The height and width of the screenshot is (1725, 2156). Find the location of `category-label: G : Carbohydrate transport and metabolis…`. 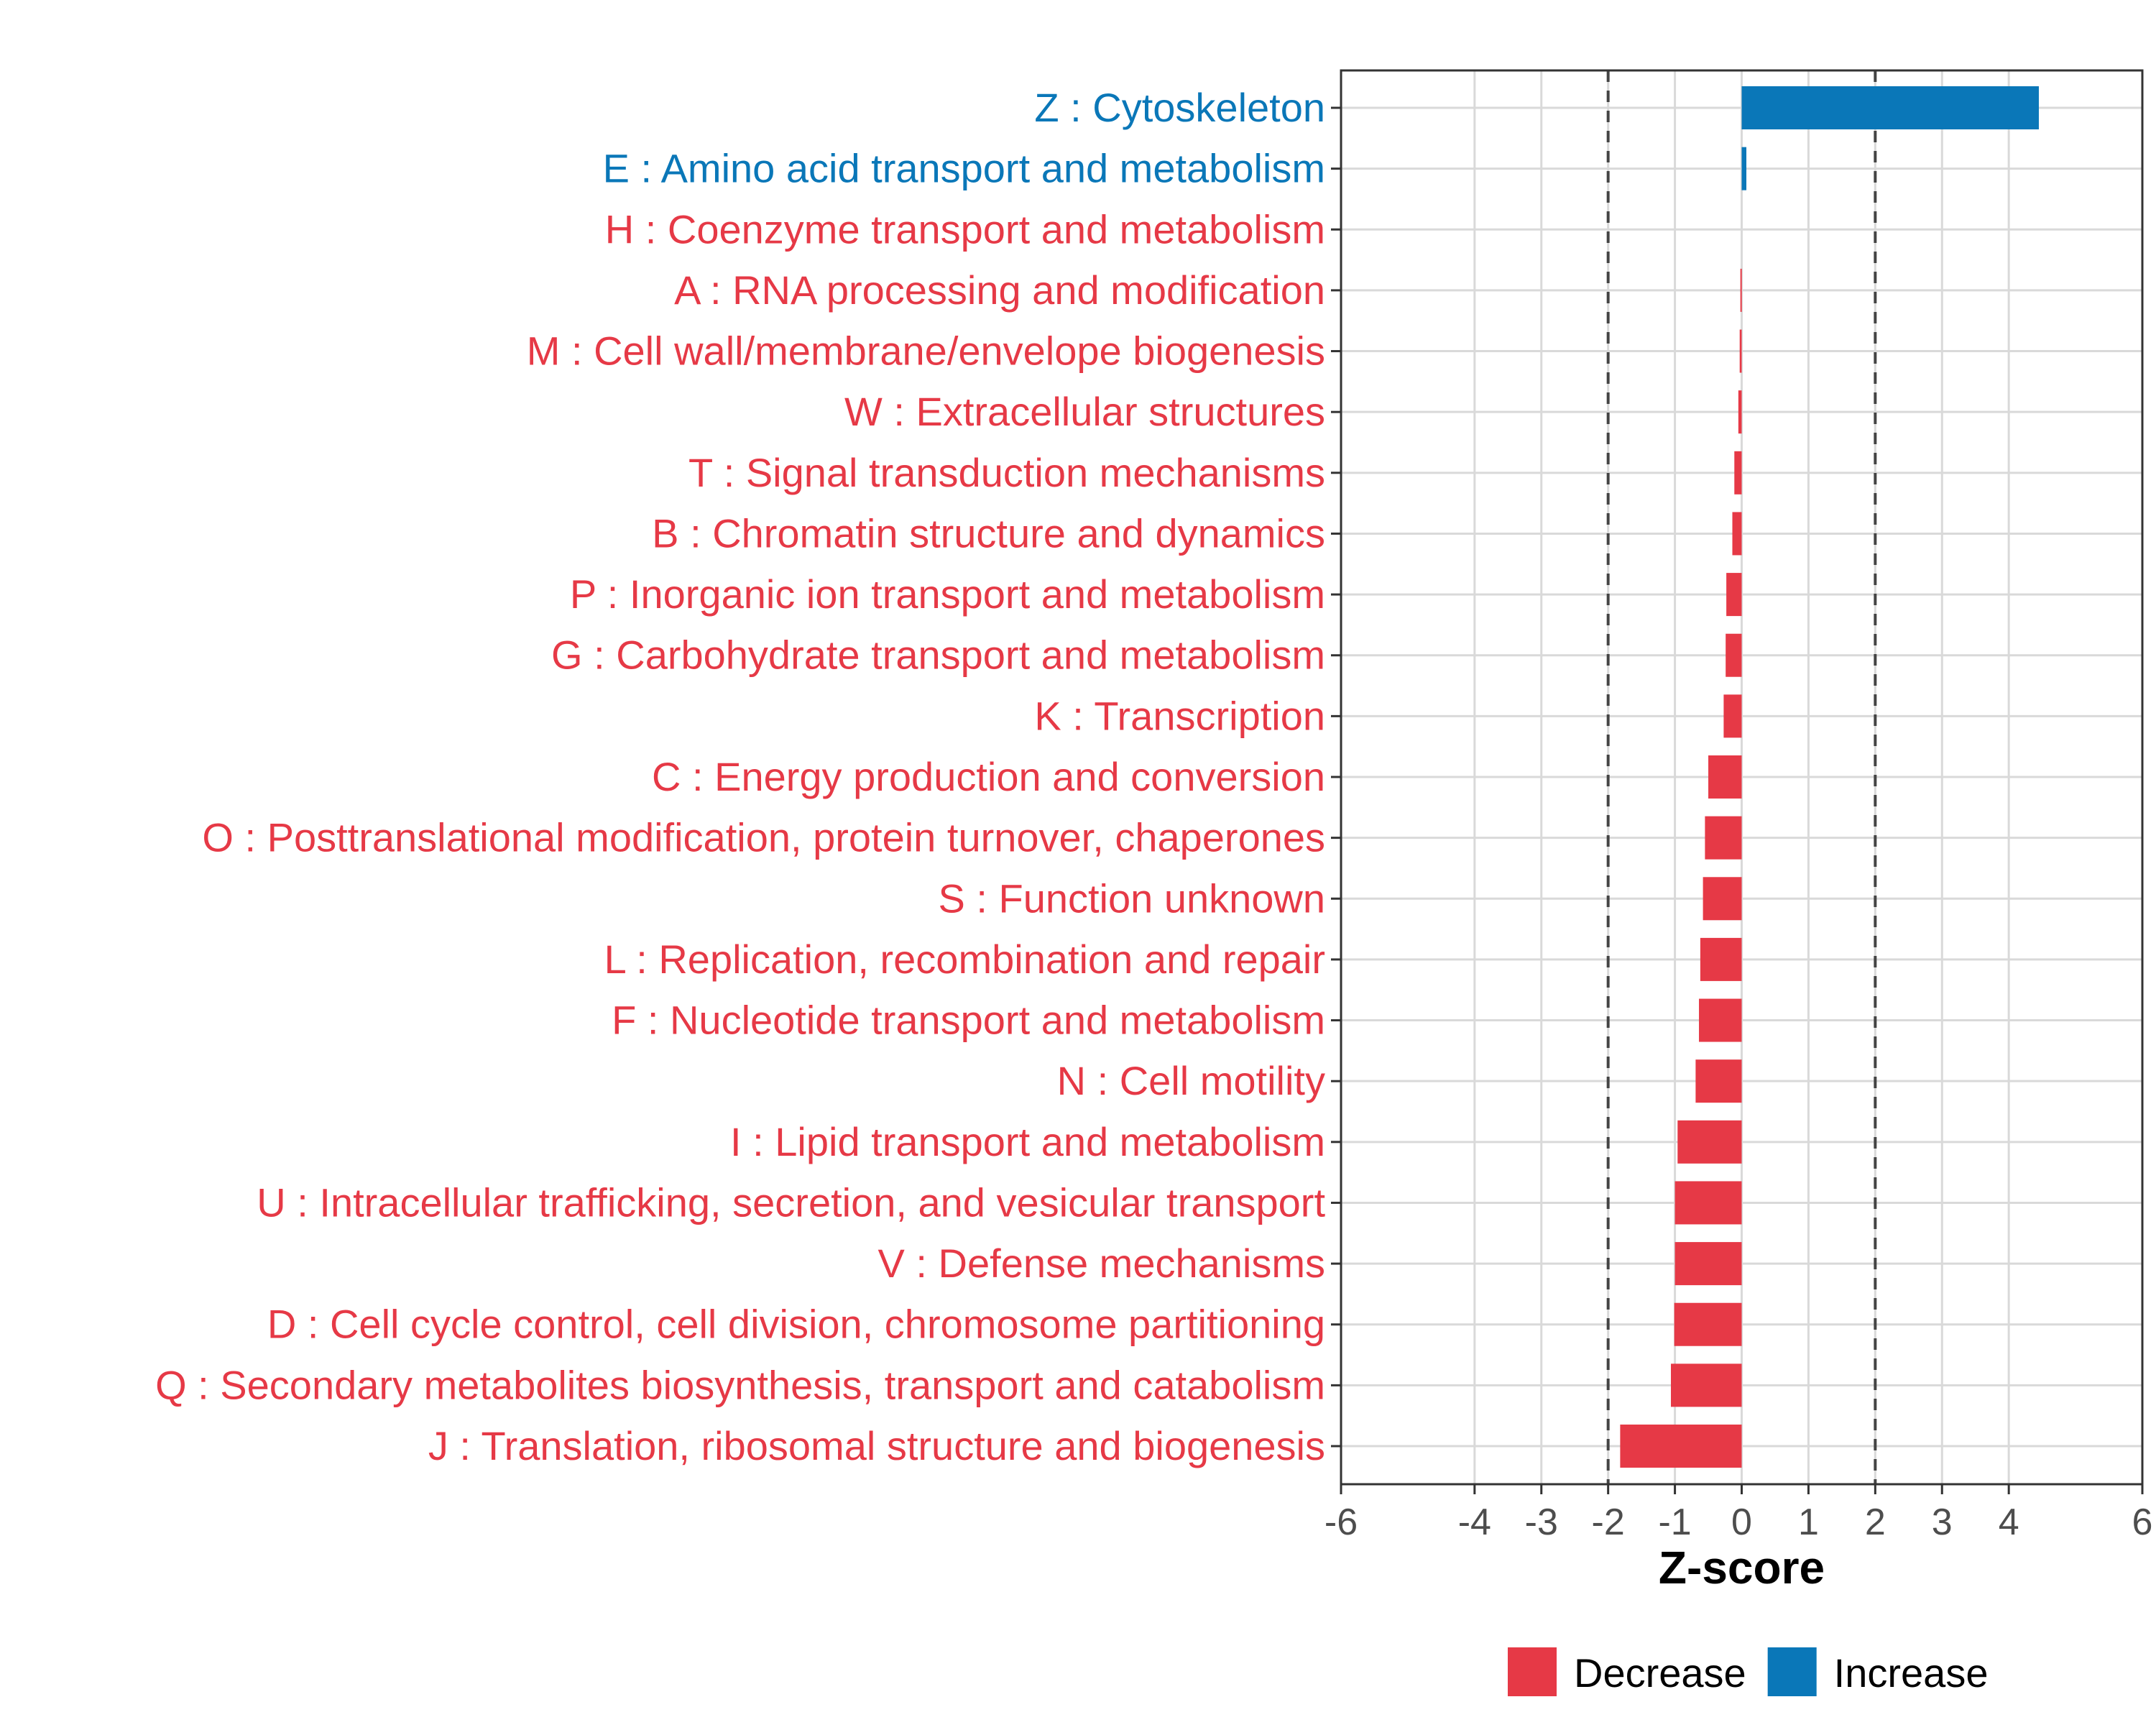

category-label: G : Carbohydrate transport and metabolis… is located at coordinates (938, 655).